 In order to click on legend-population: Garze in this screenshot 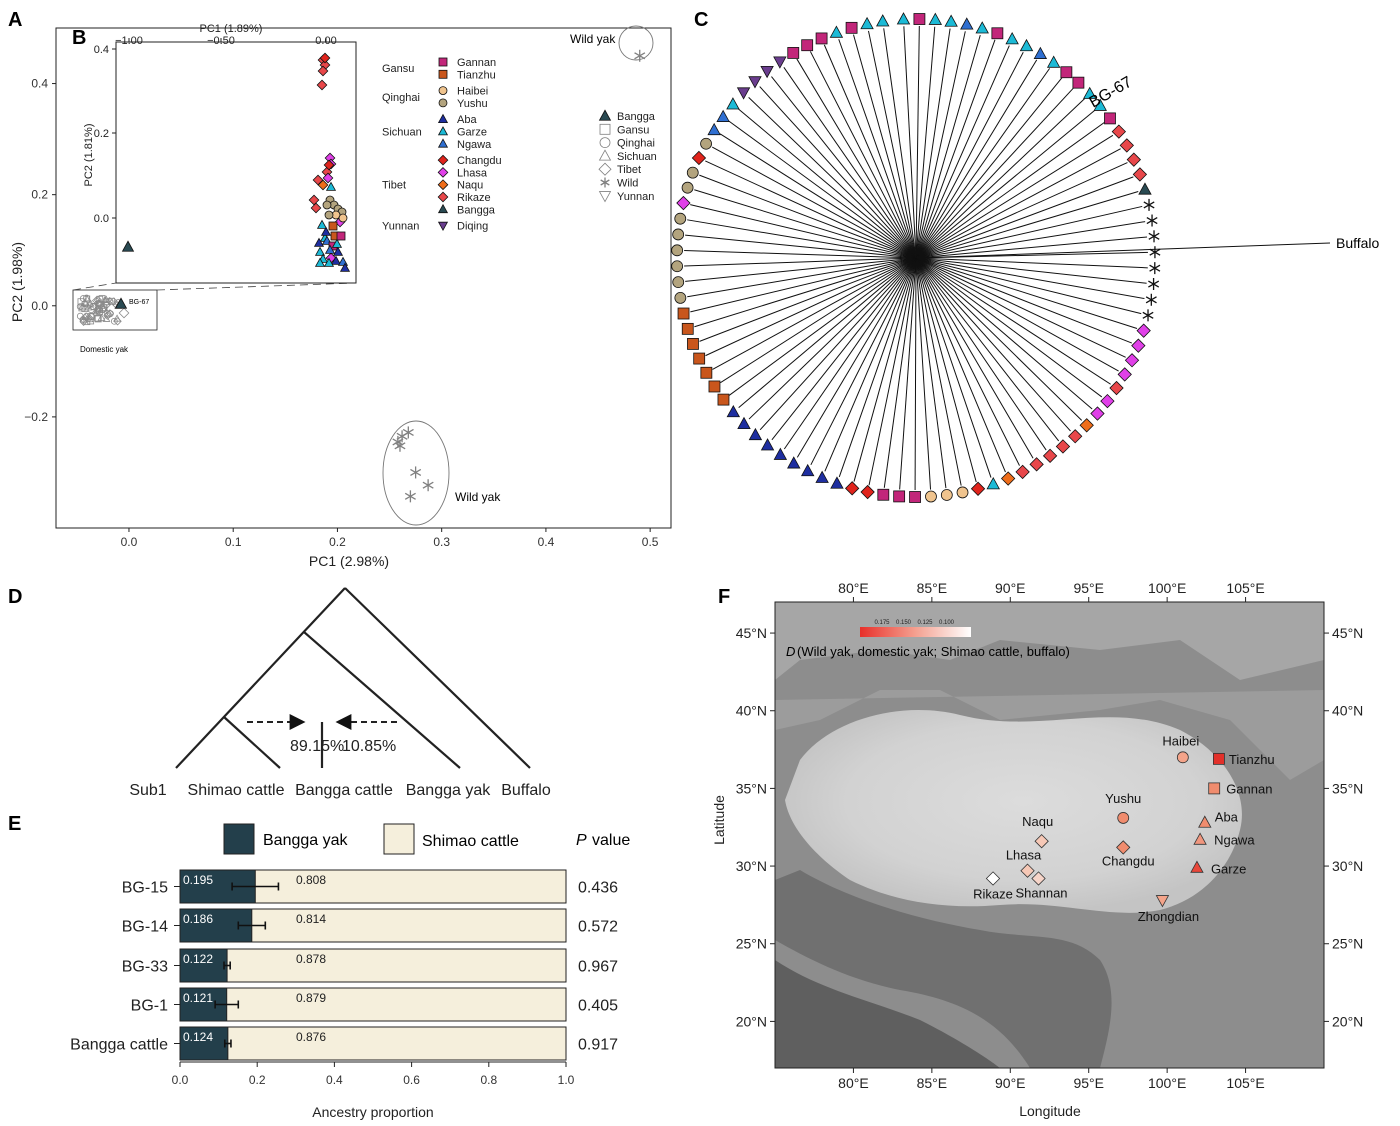, I will do `click(472, 133)`.